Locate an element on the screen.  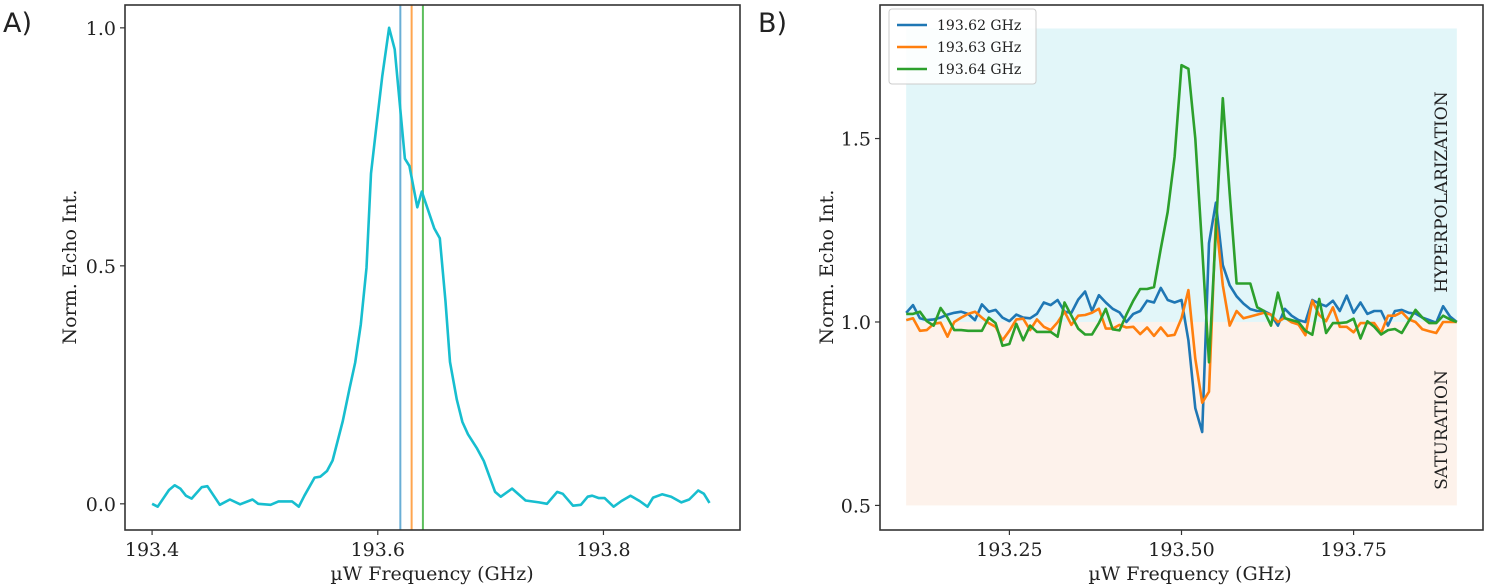
series-line-193-62-ghz is located at coordinates (1181, 317).